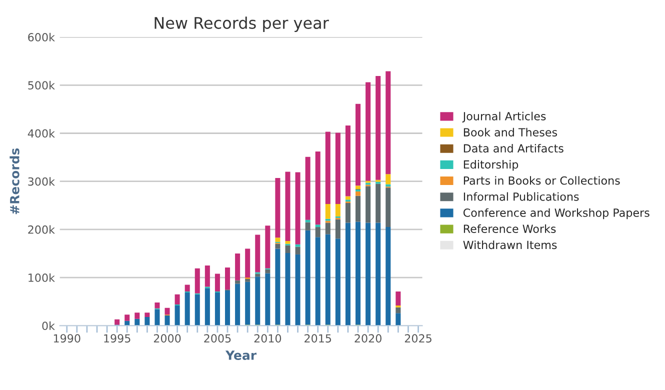 The width and height of the screenshot is (665, 390). What do you see at coordinates (368, 338) in the screenshot?
I see `x-tick-label: 2020` at bounding box center [368, 338].